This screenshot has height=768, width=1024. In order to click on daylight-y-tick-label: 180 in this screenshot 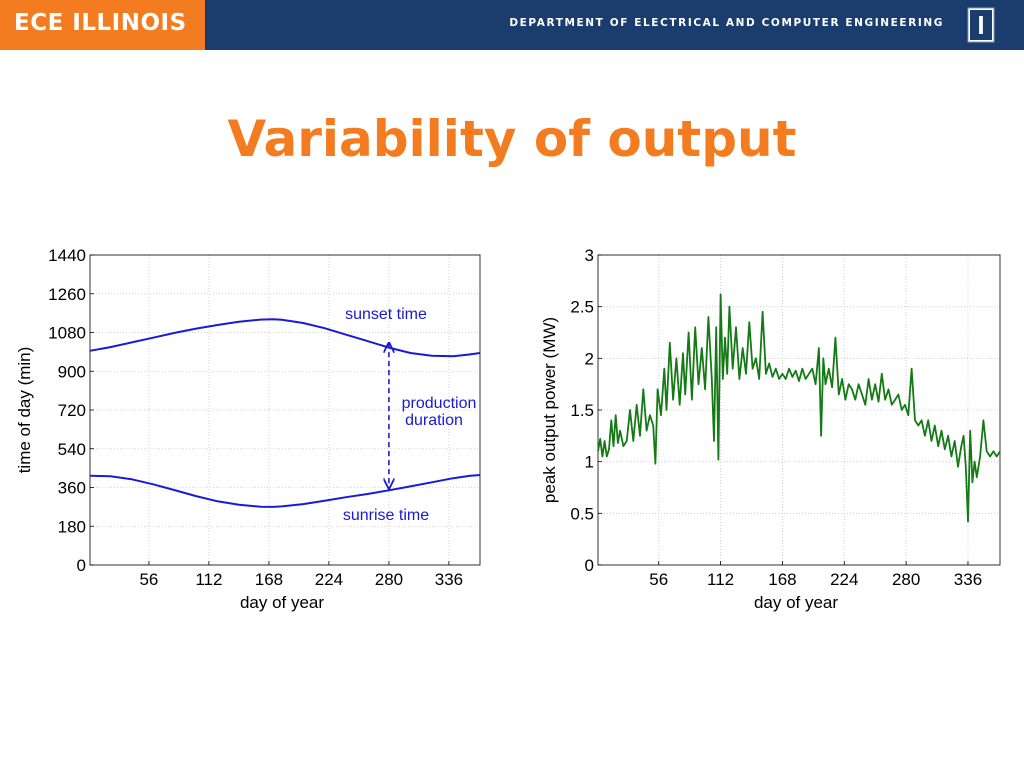, I will do `click(72, 526)`.